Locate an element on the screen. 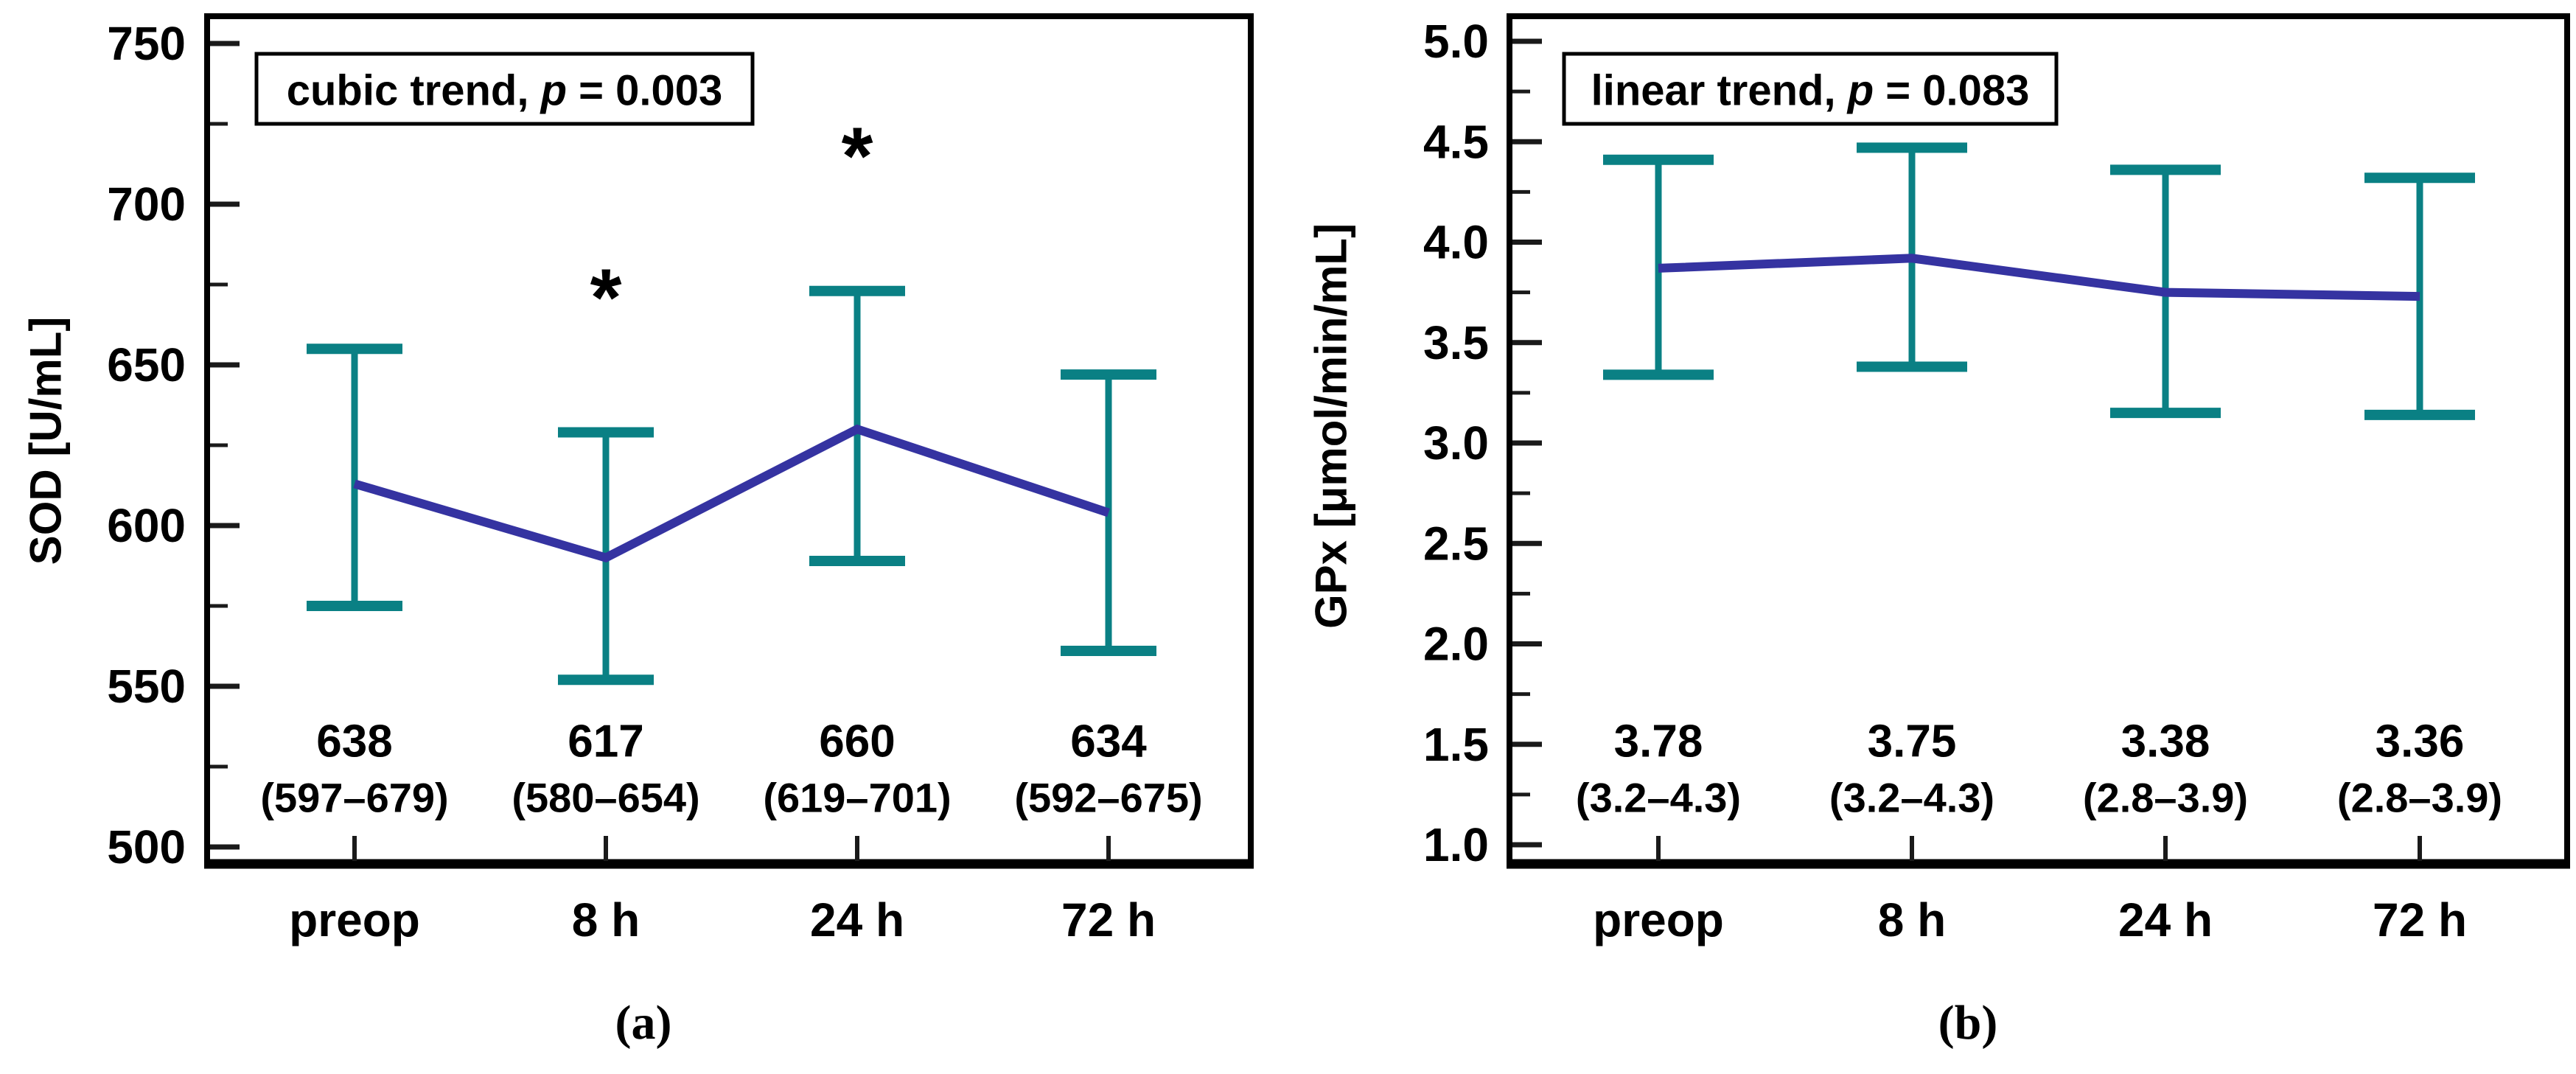 The width and height of the screenshot is (2576, 1074). trend-annotation-text: linear trend, p = 0.083 is located at coordinates (1810, 90).